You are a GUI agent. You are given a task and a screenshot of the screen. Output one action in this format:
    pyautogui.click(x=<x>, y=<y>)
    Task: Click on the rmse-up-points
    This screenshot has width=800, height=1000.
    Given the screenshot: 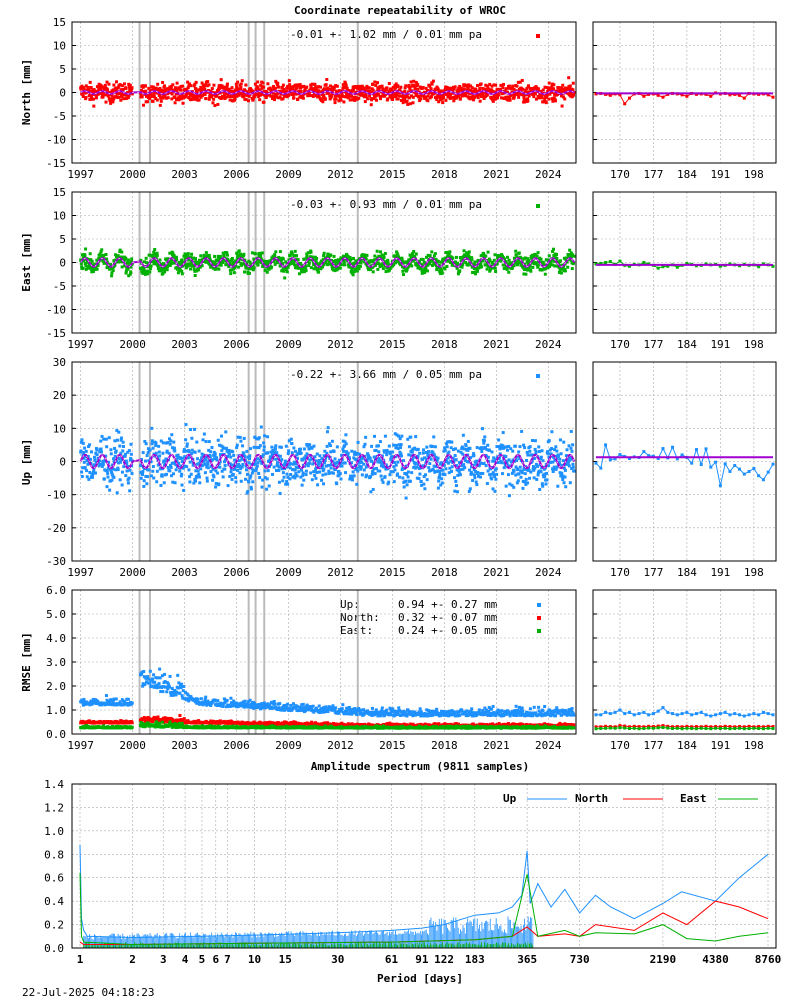 What is the action you would take?
    pyautogui.click(x=327, y=692)
    